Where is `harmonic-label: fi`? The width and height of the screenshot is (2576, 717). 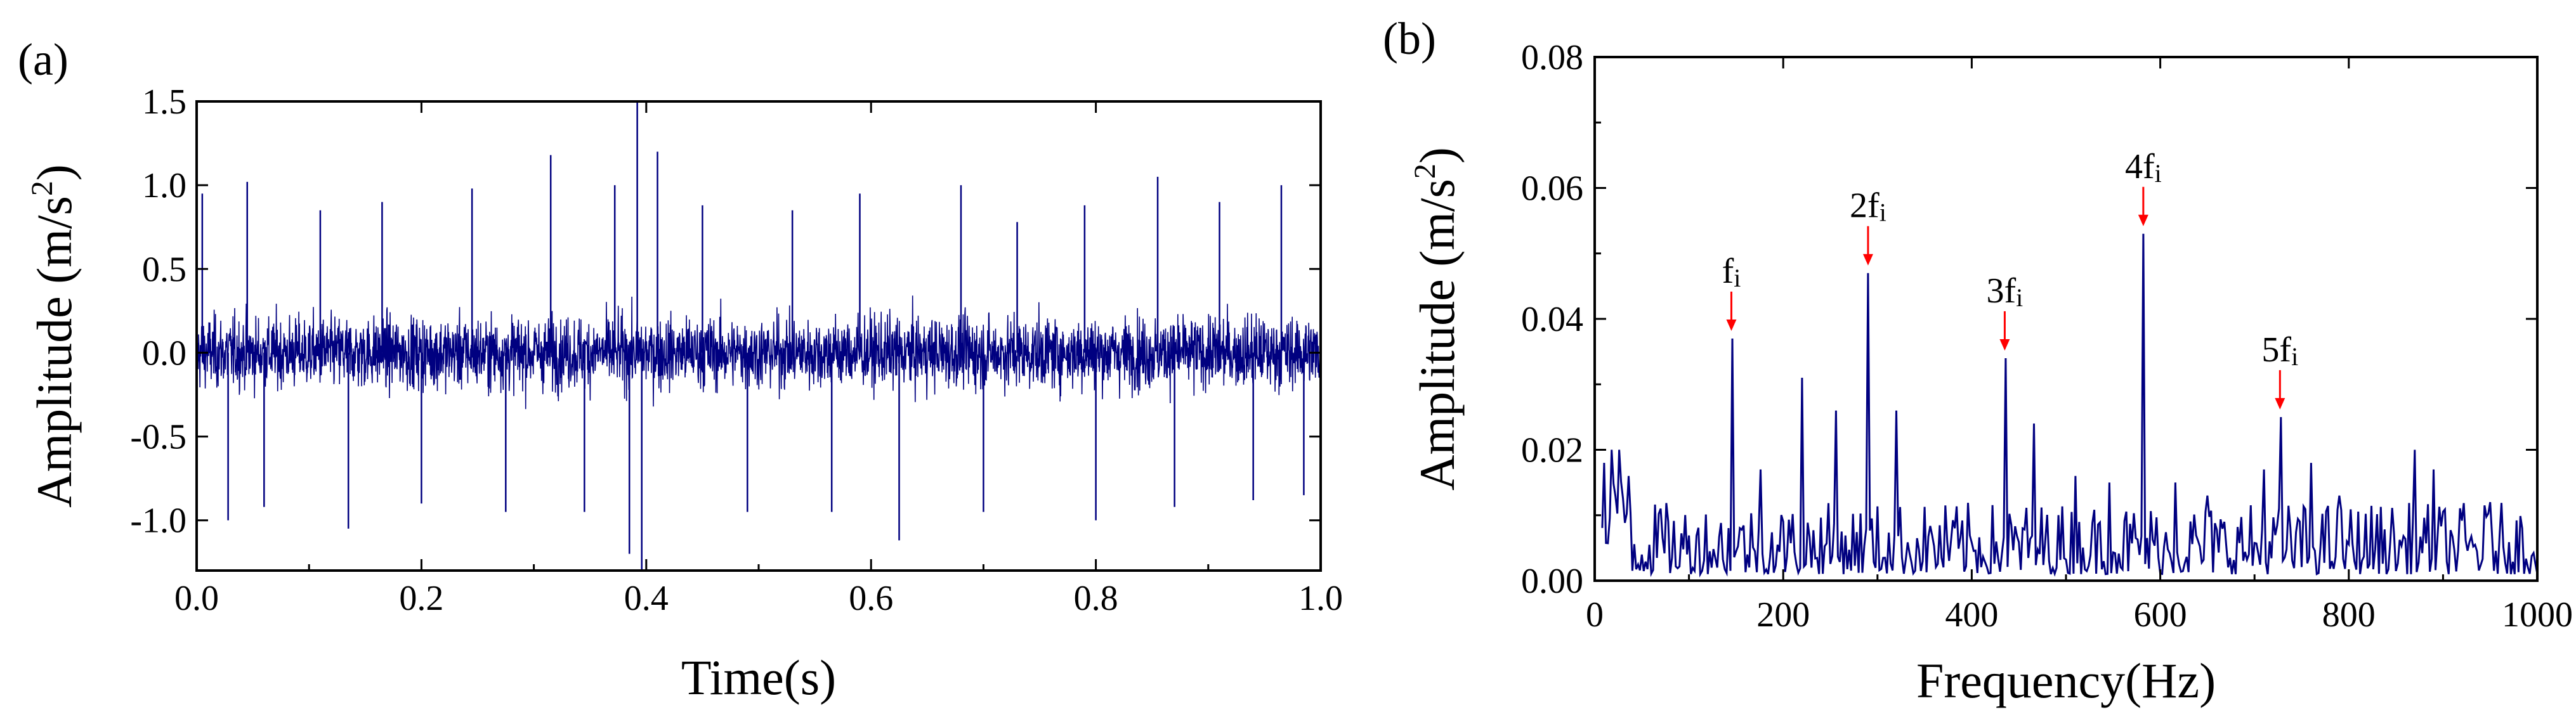
harmonic-label: fi is located at coordinates (1732, 272).